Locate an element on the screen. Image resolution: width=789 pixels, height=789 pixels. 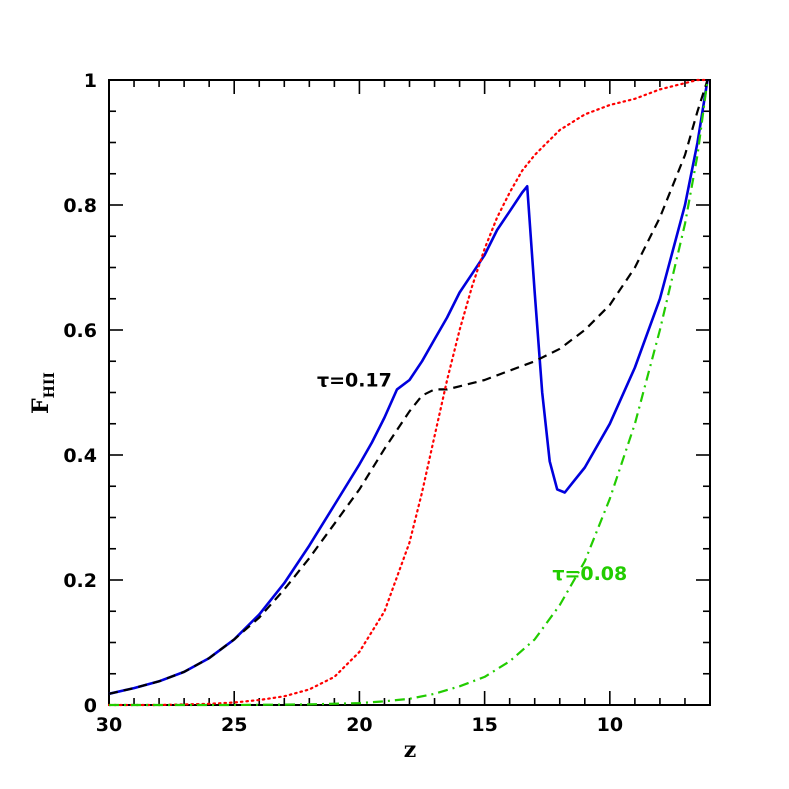
x-tick-label: 10 is located at coordinates (610, 725).